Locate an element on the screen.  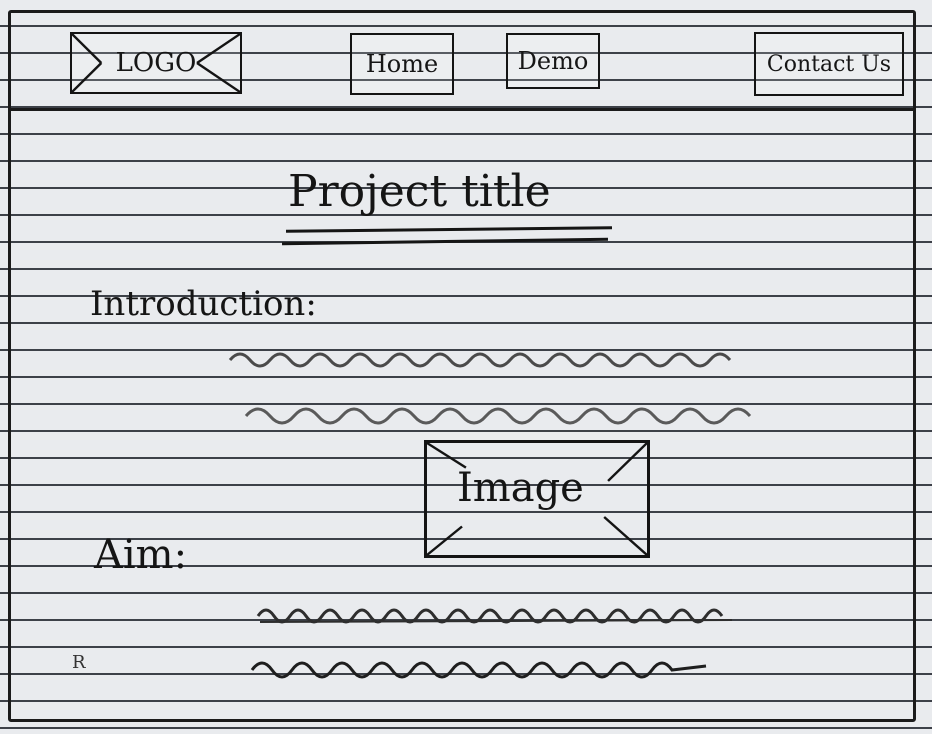
image-label: Image is located at coordinates (520, 488).